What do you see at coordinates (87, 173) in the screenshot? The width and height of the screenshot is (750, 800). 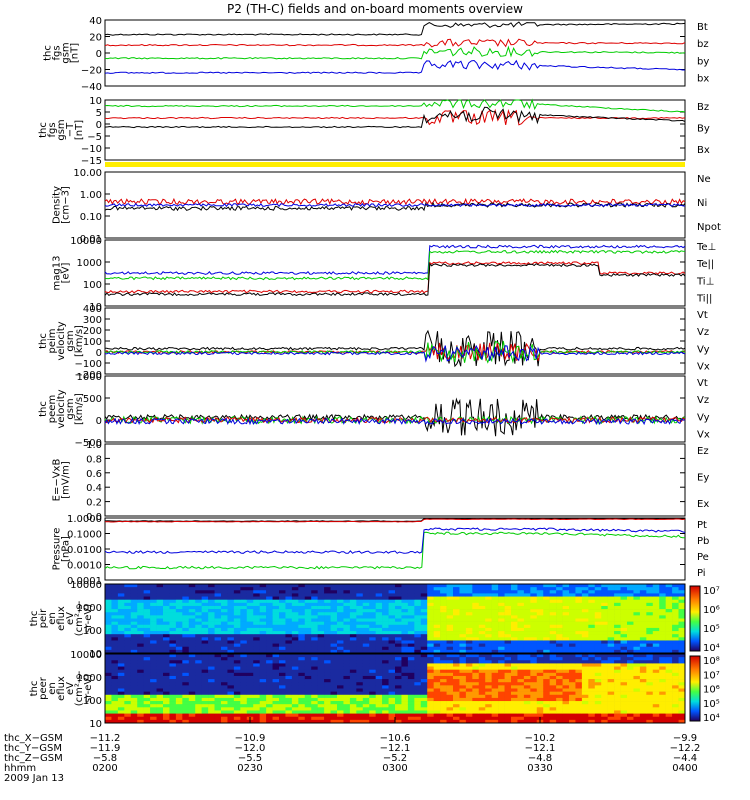 I see `y-tick-label: 10.00` at bounding box center [87, 173].